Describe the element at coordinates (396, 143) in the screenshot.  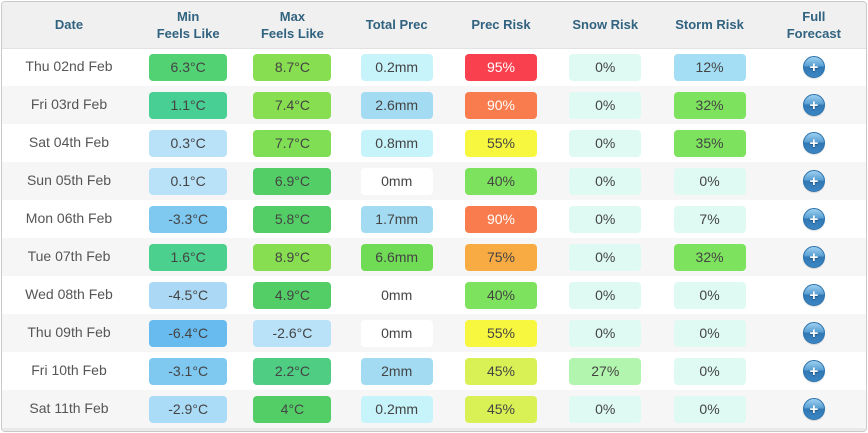
I see `total-prec-pill: 0.8mm` at that location.